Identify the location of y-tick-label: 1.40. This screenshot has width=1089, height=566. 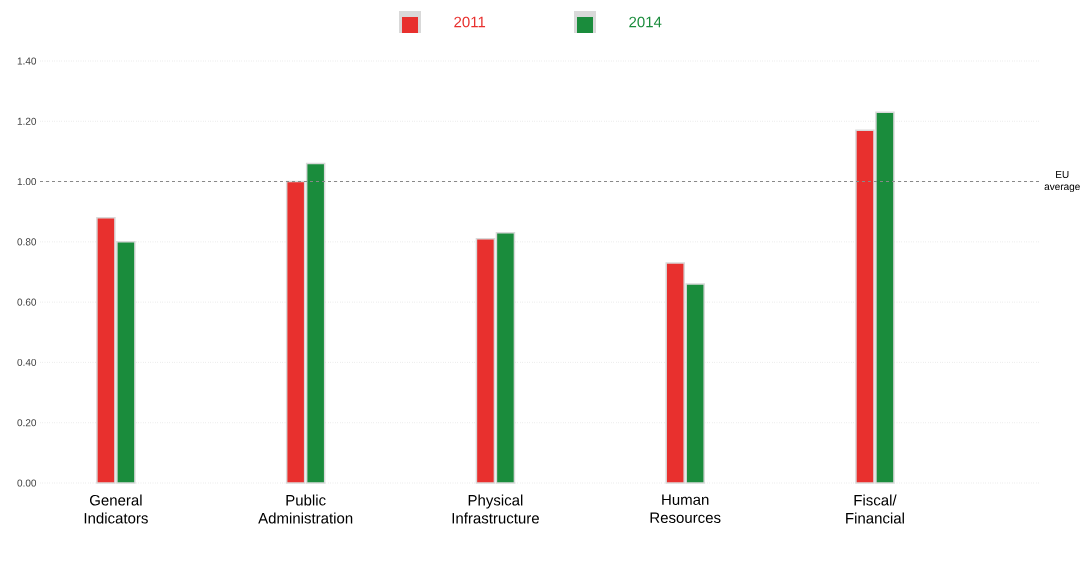
(27, 61).